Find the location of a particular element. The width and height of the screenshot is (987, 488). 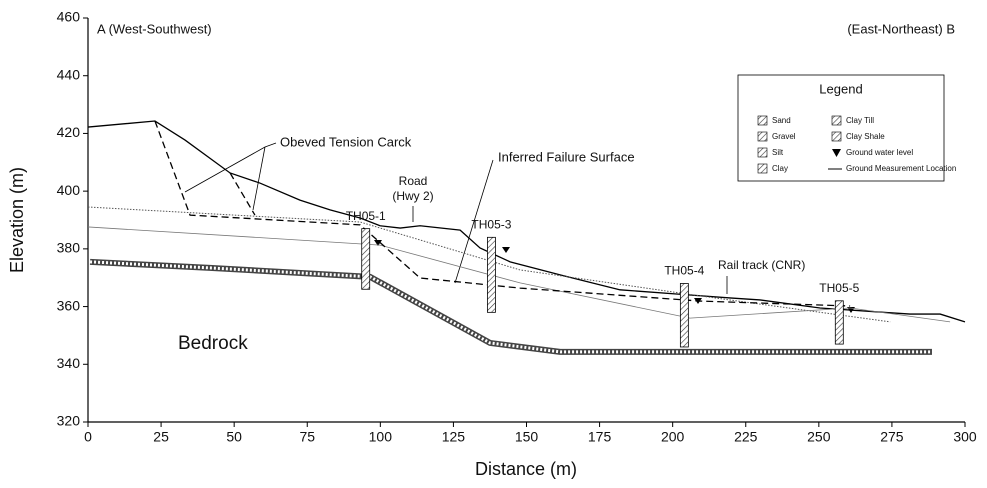

legend-label: Gravel is located at coordinates (784, 136).